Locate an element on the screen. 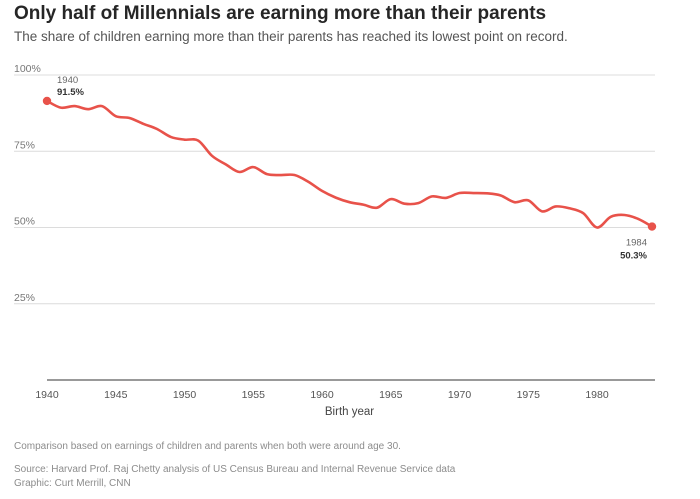 The width and height of the screenshot is (700, 499). y-tick-label: 100% is located at coordinates (27, 69).